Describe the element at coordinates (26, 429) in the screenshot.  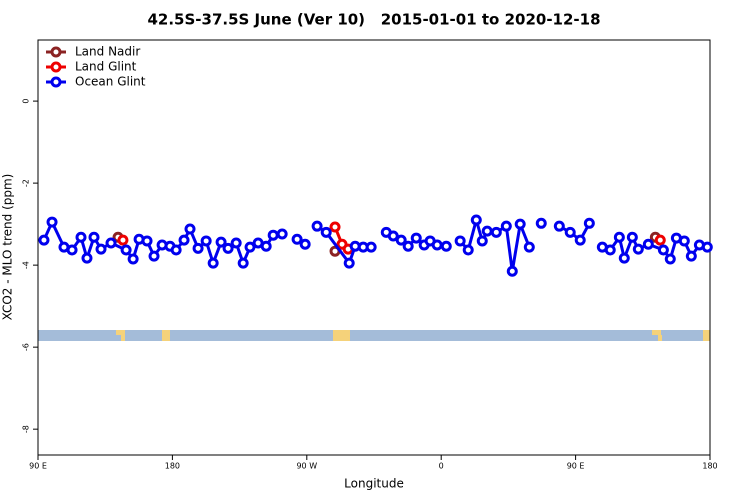
I see `y-tick-label: -8` at that location.